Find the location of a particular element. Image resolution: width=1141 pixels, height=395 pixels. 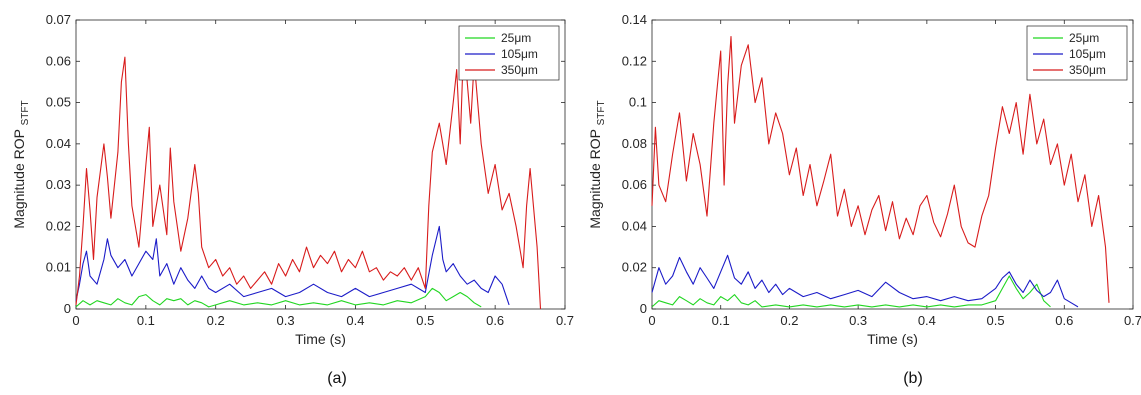

y-tick-label: 0.12 is located at coordinates (634, 60).